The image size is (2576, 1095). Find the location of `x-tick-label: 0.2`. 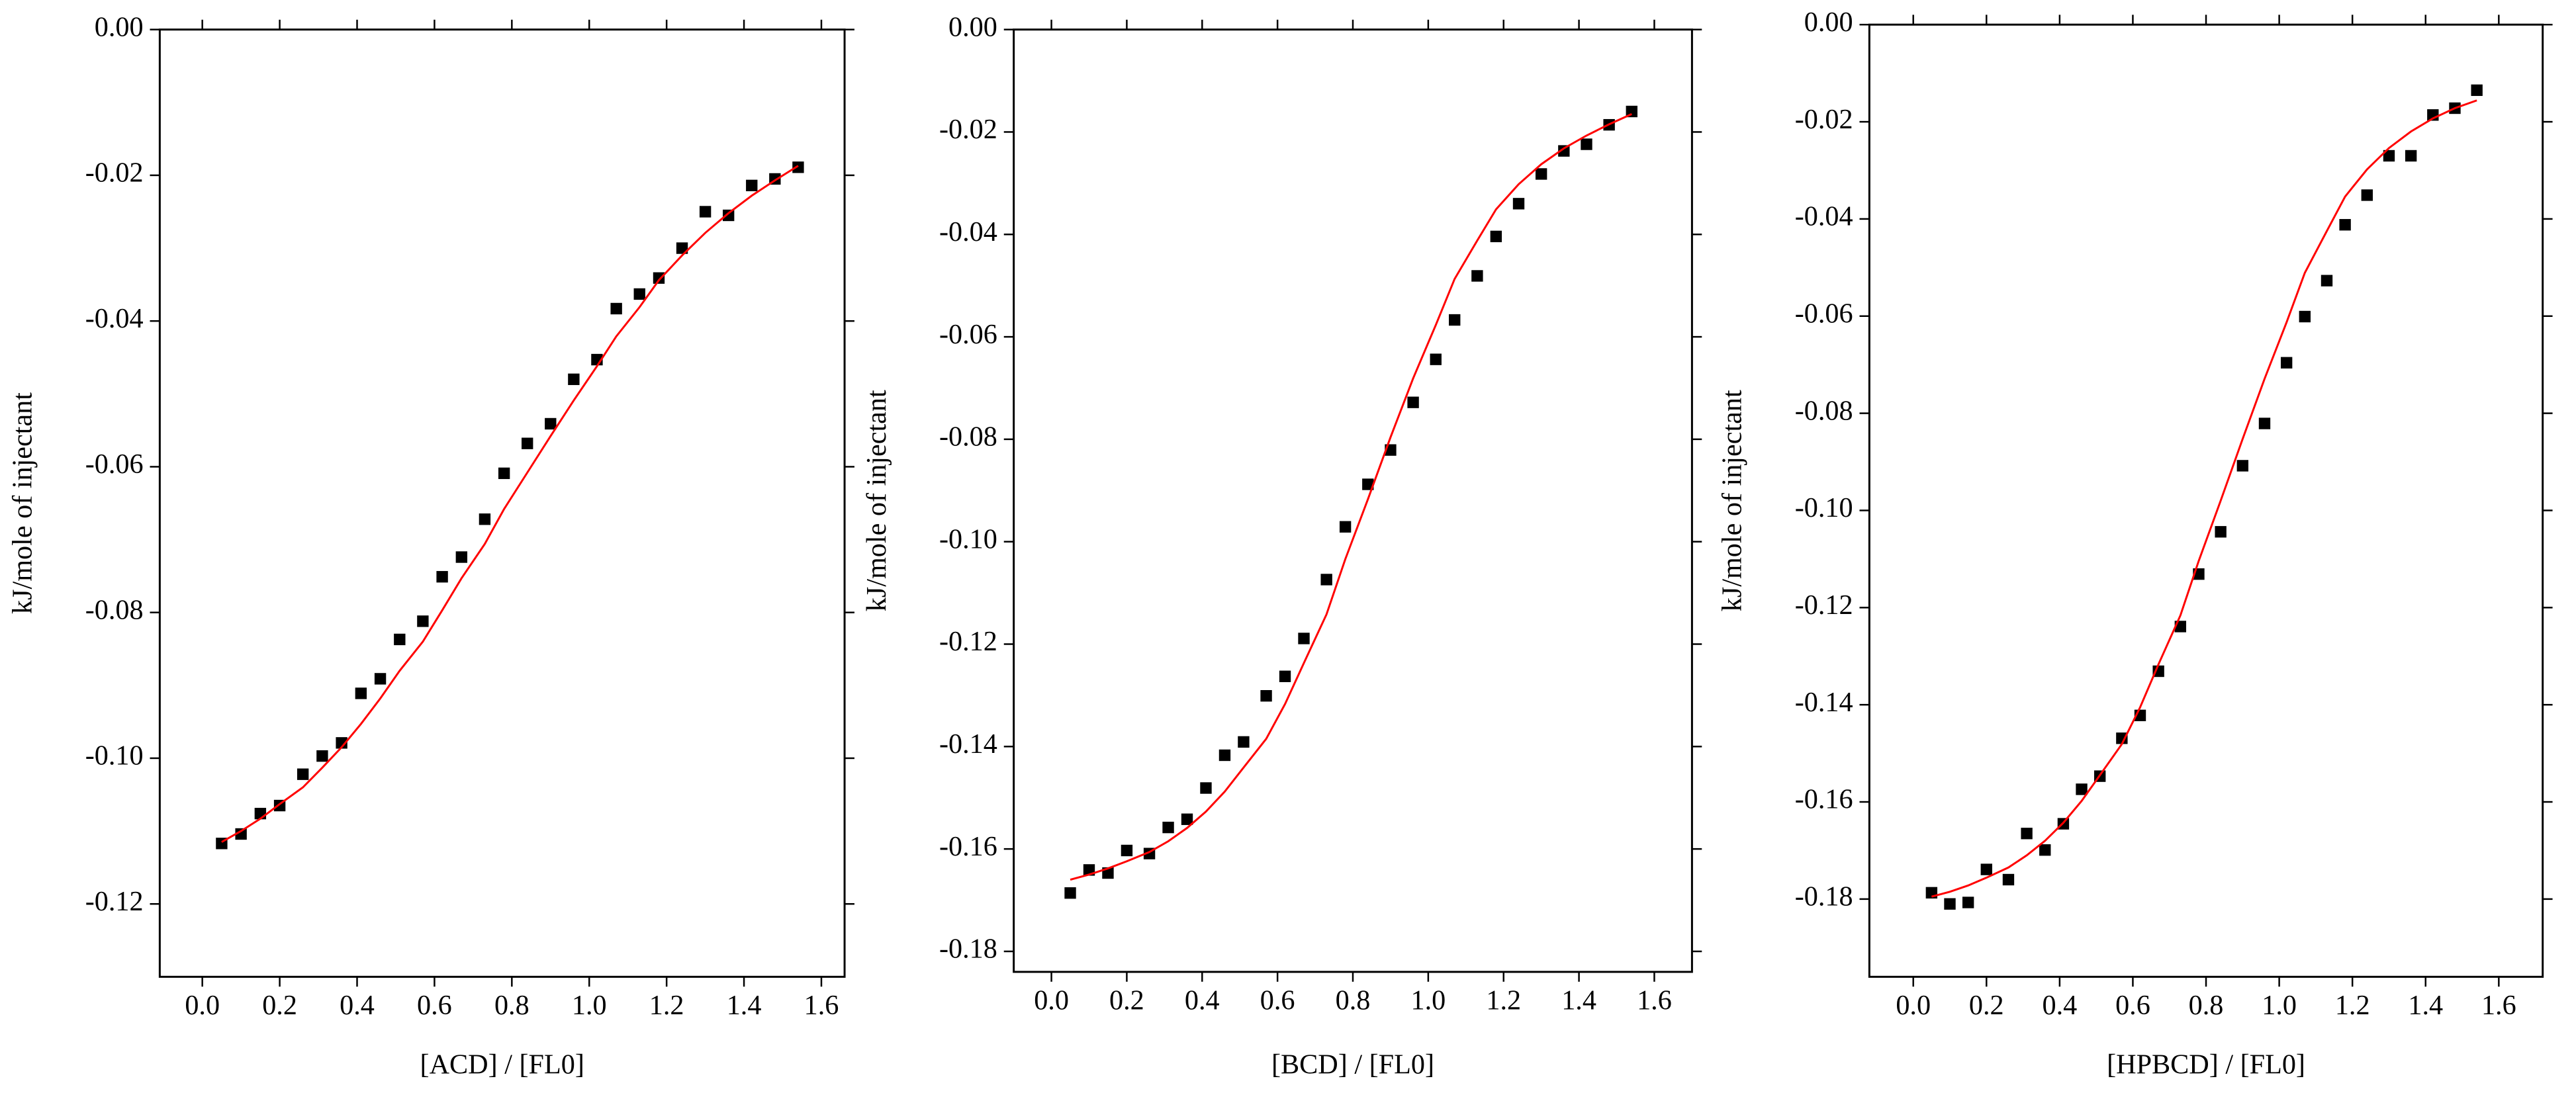

x-tick-label: 0.2 is located at coordinates (1126, 1001).